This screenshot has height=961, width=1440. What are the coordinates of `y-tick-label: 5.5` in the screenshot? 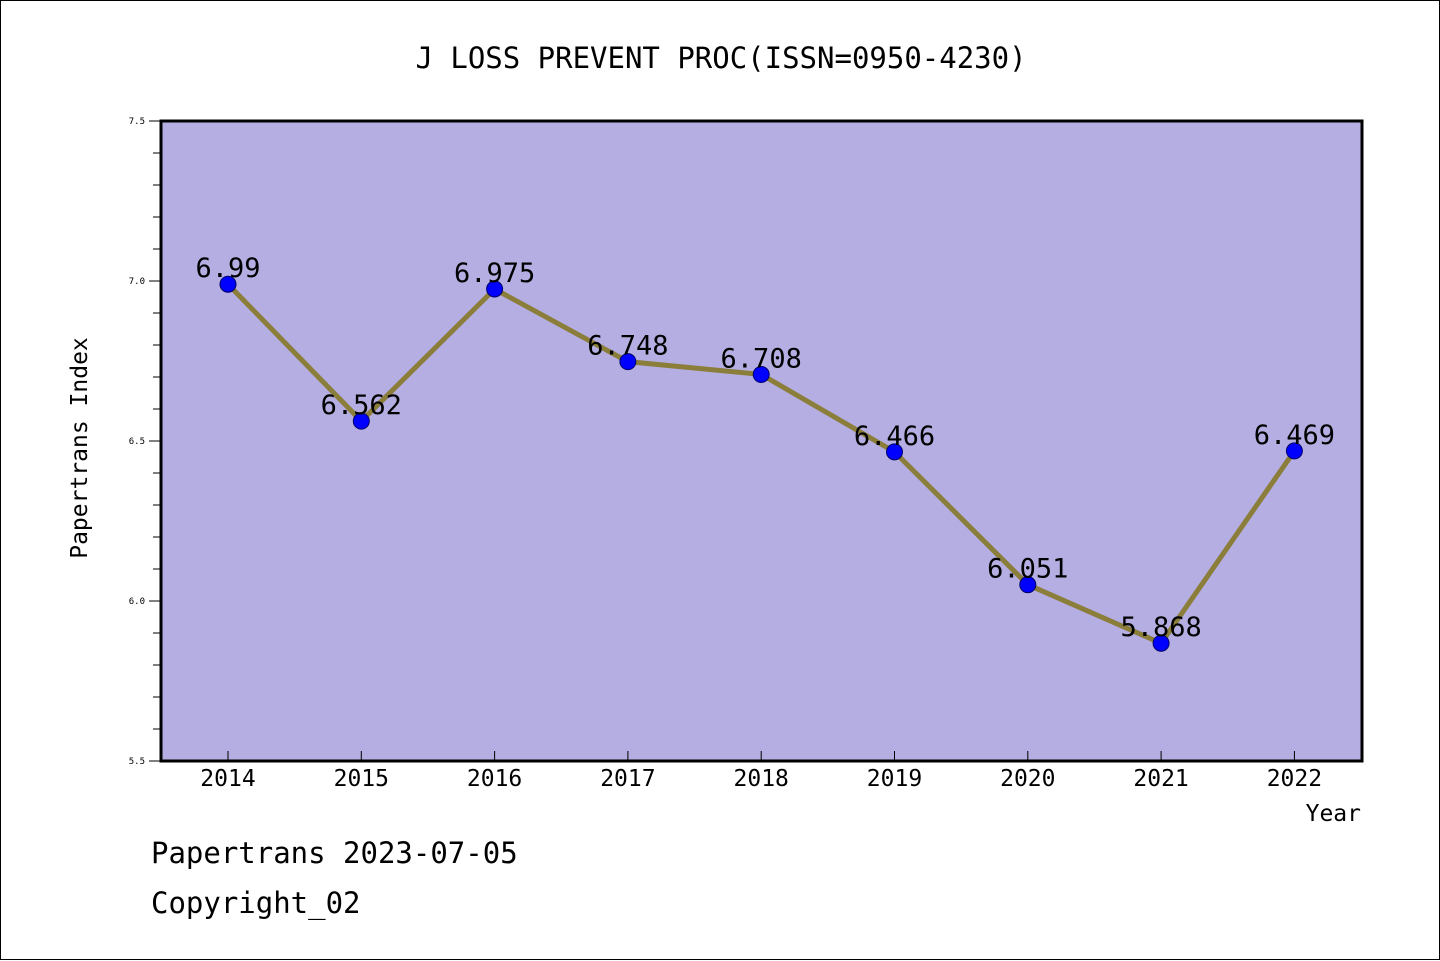 It's located at (137, 762).